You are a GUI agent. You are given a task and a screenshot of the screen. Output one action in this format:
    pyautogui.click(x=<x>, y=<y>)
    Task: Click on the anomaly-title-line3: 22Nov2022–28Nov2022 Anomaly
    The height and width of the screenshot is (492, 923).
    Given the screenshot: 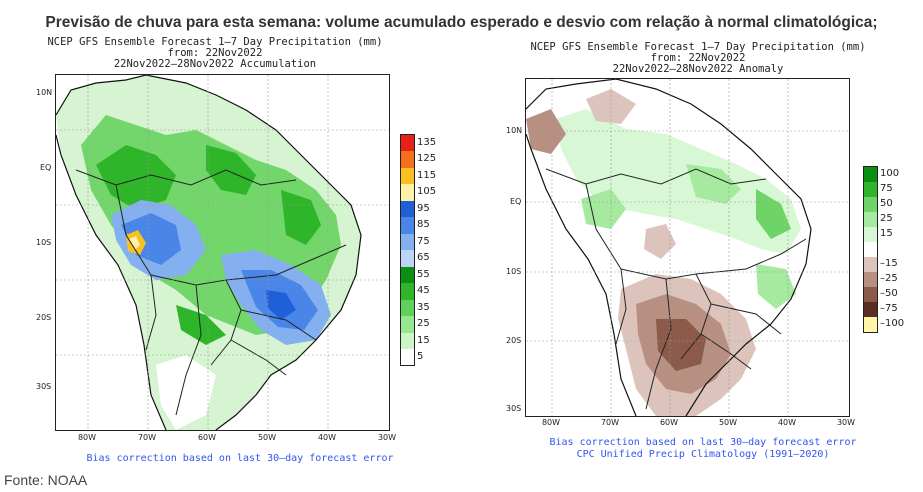 What is the action you would take?
    pyautogui.click(x=698, y=69)
    